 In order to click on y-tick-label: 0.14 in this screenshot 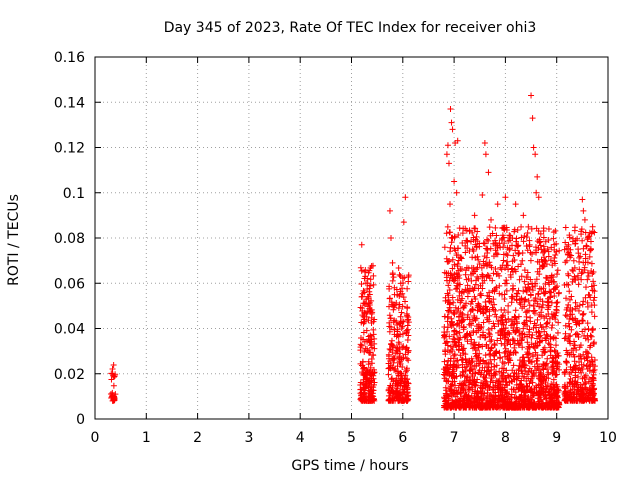, I will do `click(69, 103)`.